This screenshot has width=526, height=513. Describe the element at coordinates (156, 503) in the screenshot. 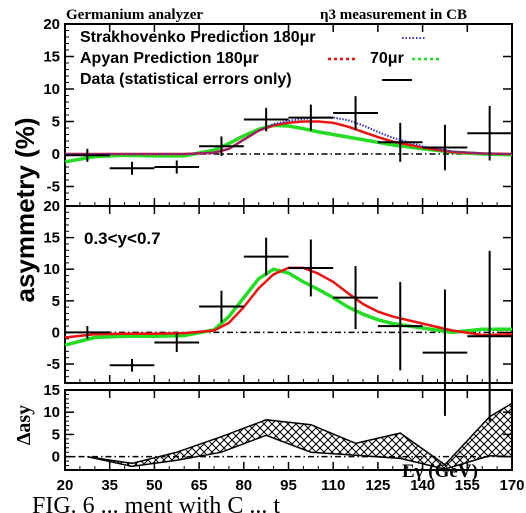

I see `caption-fragment: FIG. 6 ... ment with C ... t` at that location.